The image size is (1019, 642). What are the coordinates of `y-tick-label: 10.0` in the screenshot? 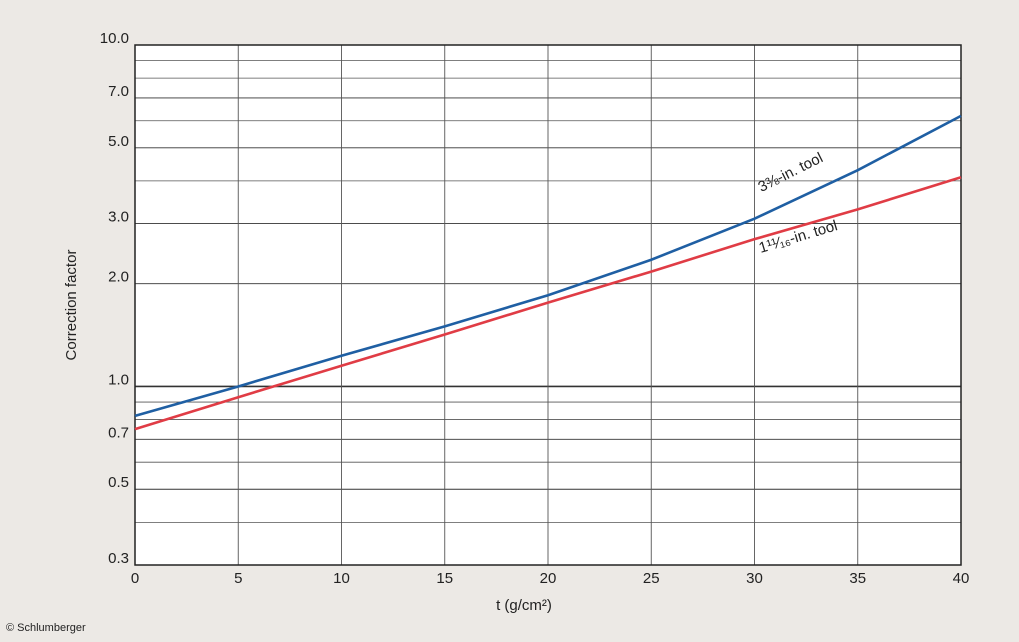 It's located at (114, 38).